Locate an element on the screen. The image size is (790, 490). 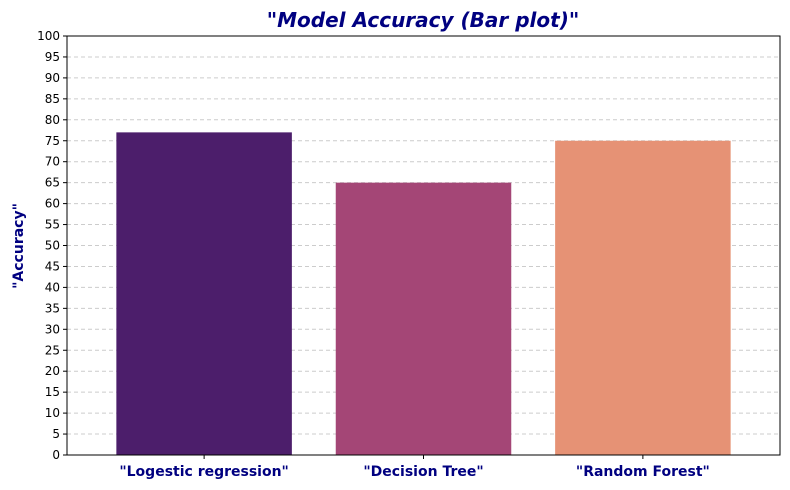
y-tick-label: 75 is located at coordinates (52, 141).